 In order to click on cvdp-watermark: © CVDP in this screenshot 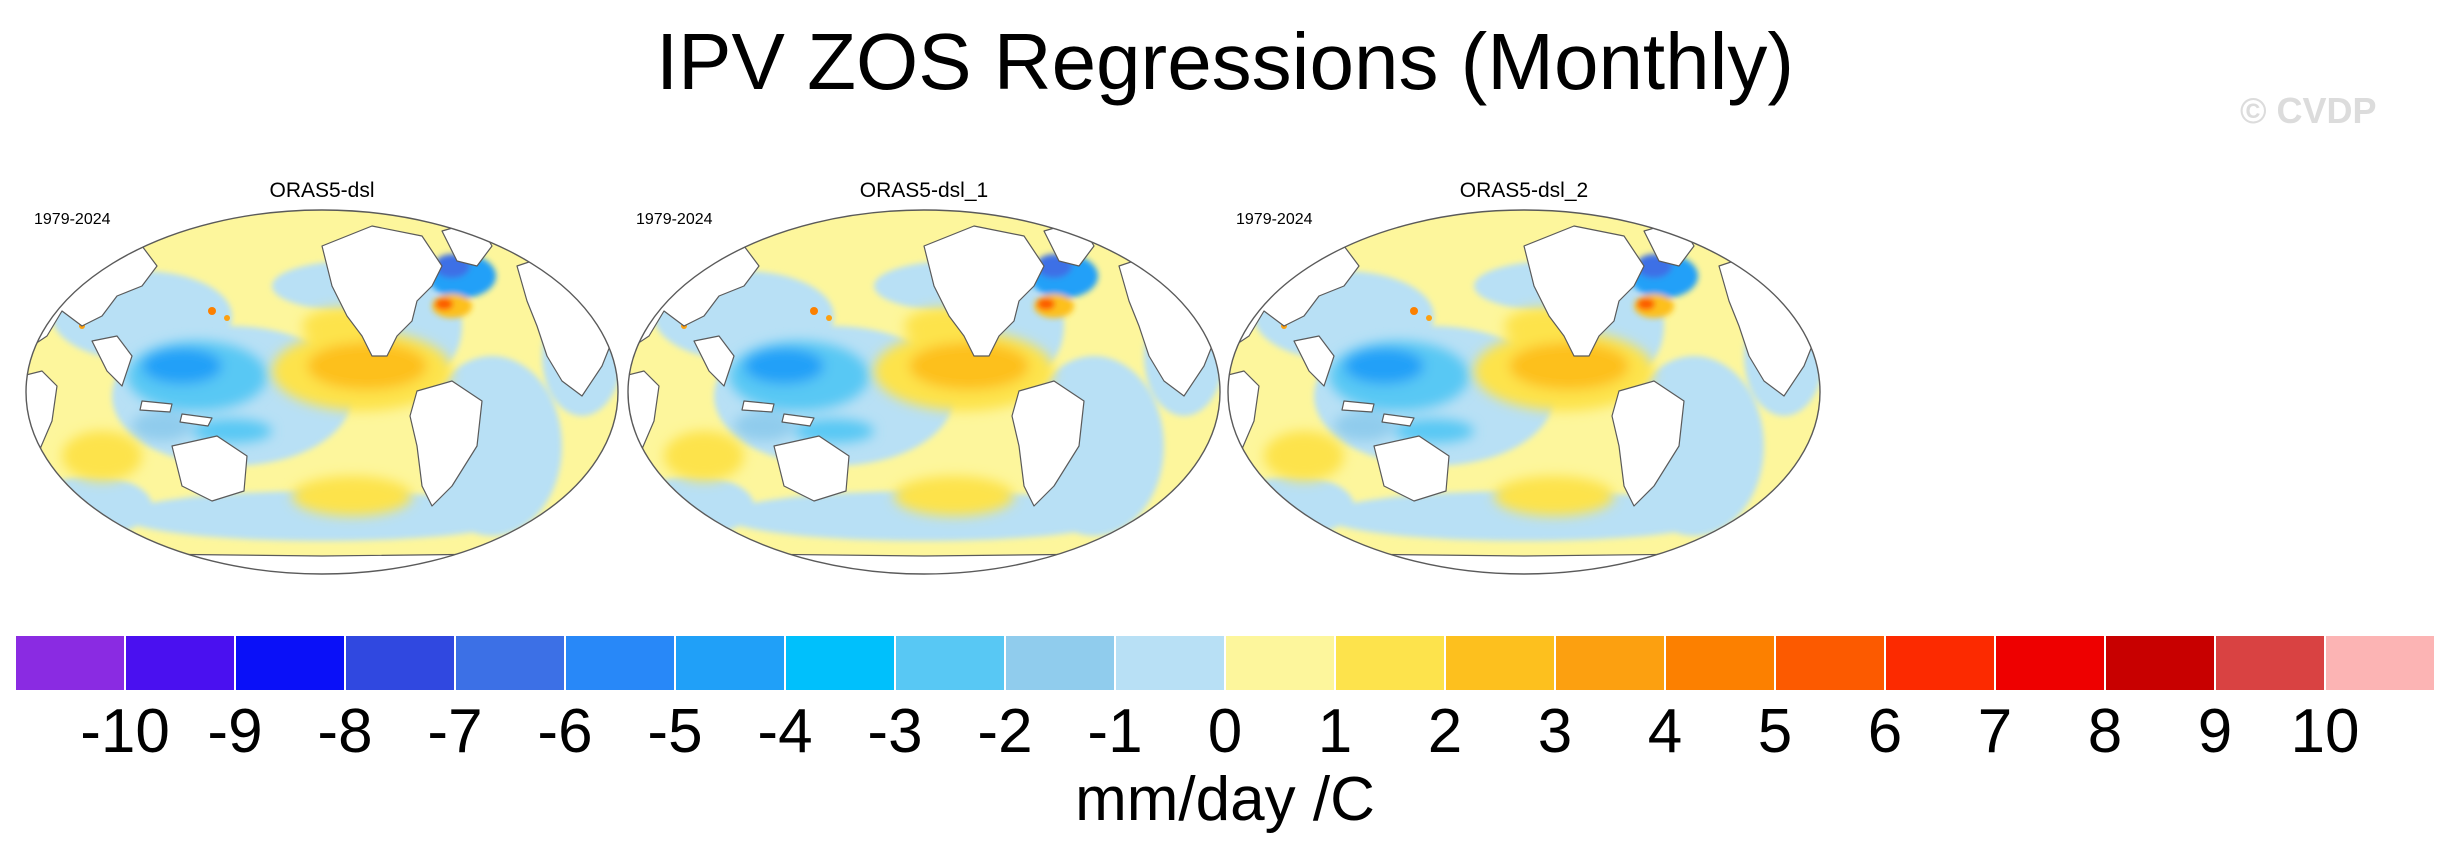, I will do `click(2308, 110)`.